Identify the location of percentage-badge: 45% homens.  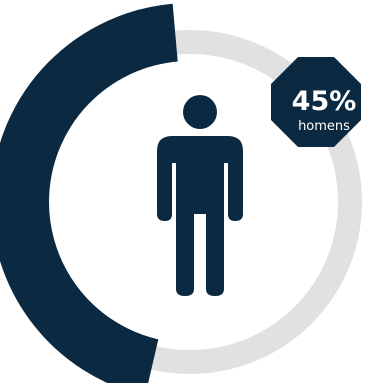
(316, 102).